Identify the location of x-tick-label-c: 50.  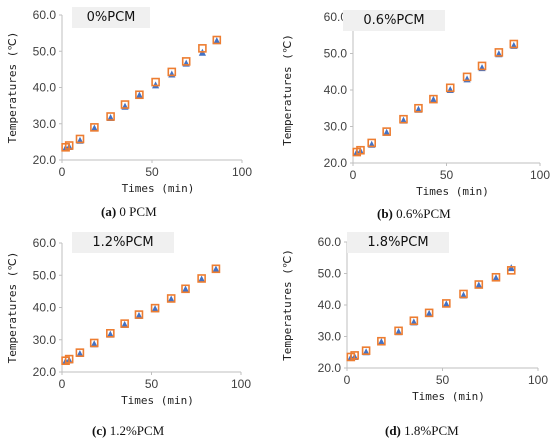
(152, 384).